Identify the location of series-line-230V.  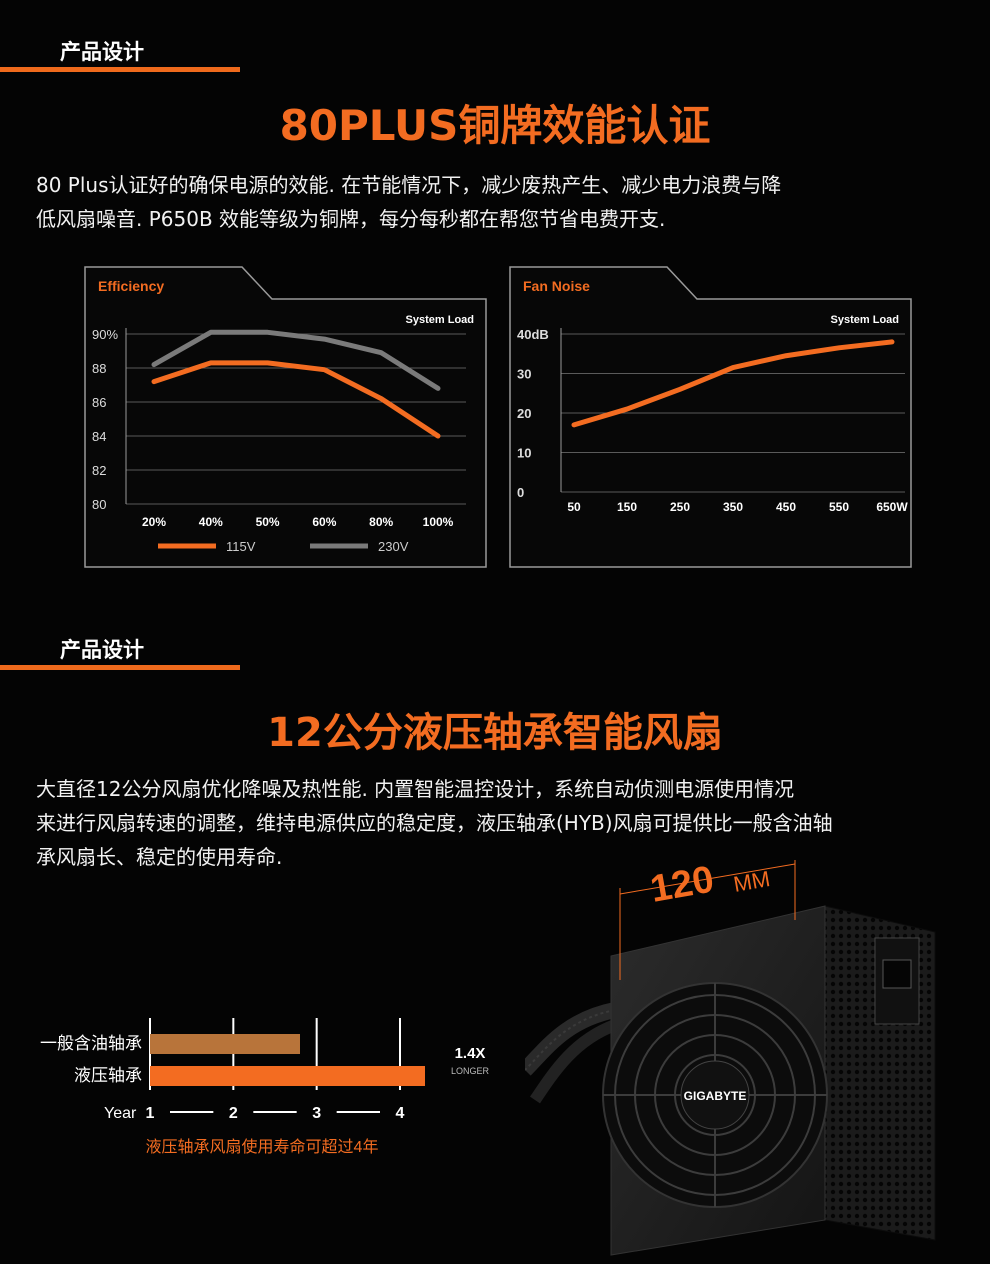
(296, 360).